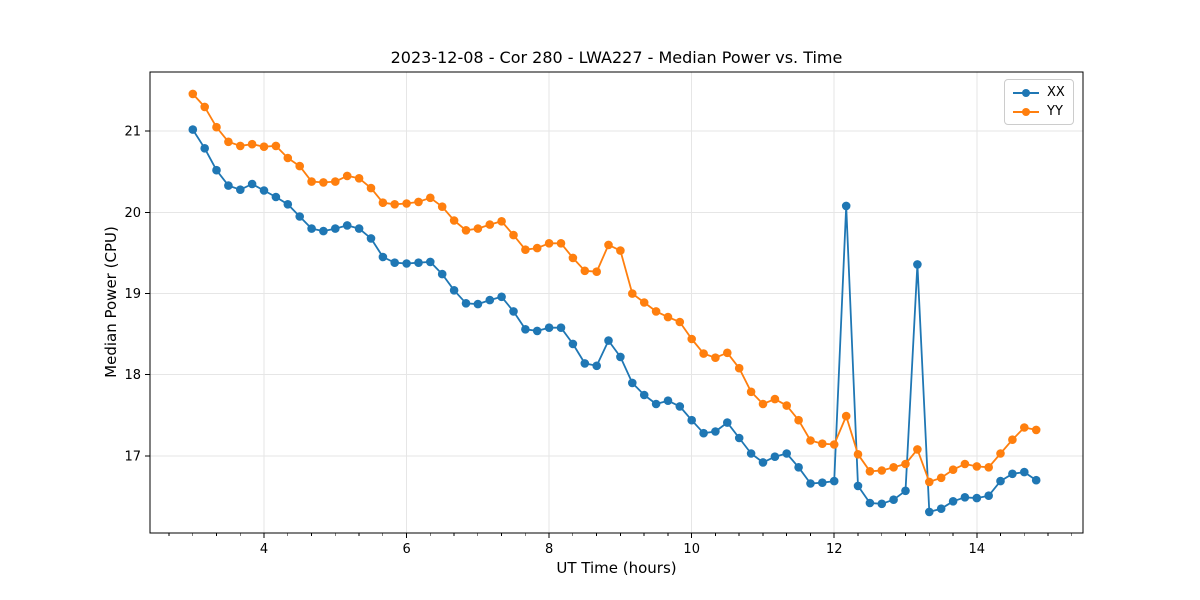  Describe the element at coordinates (132, 456) in the screenshot. I see `y-tick-label: 17` at that location.